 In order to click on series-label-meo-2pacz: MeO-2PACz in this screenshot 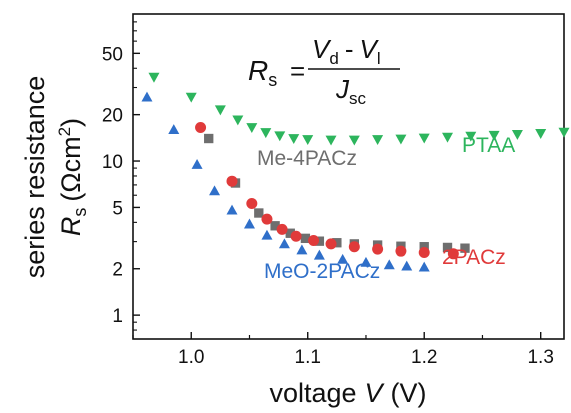, I will do `click(322, 271)`.